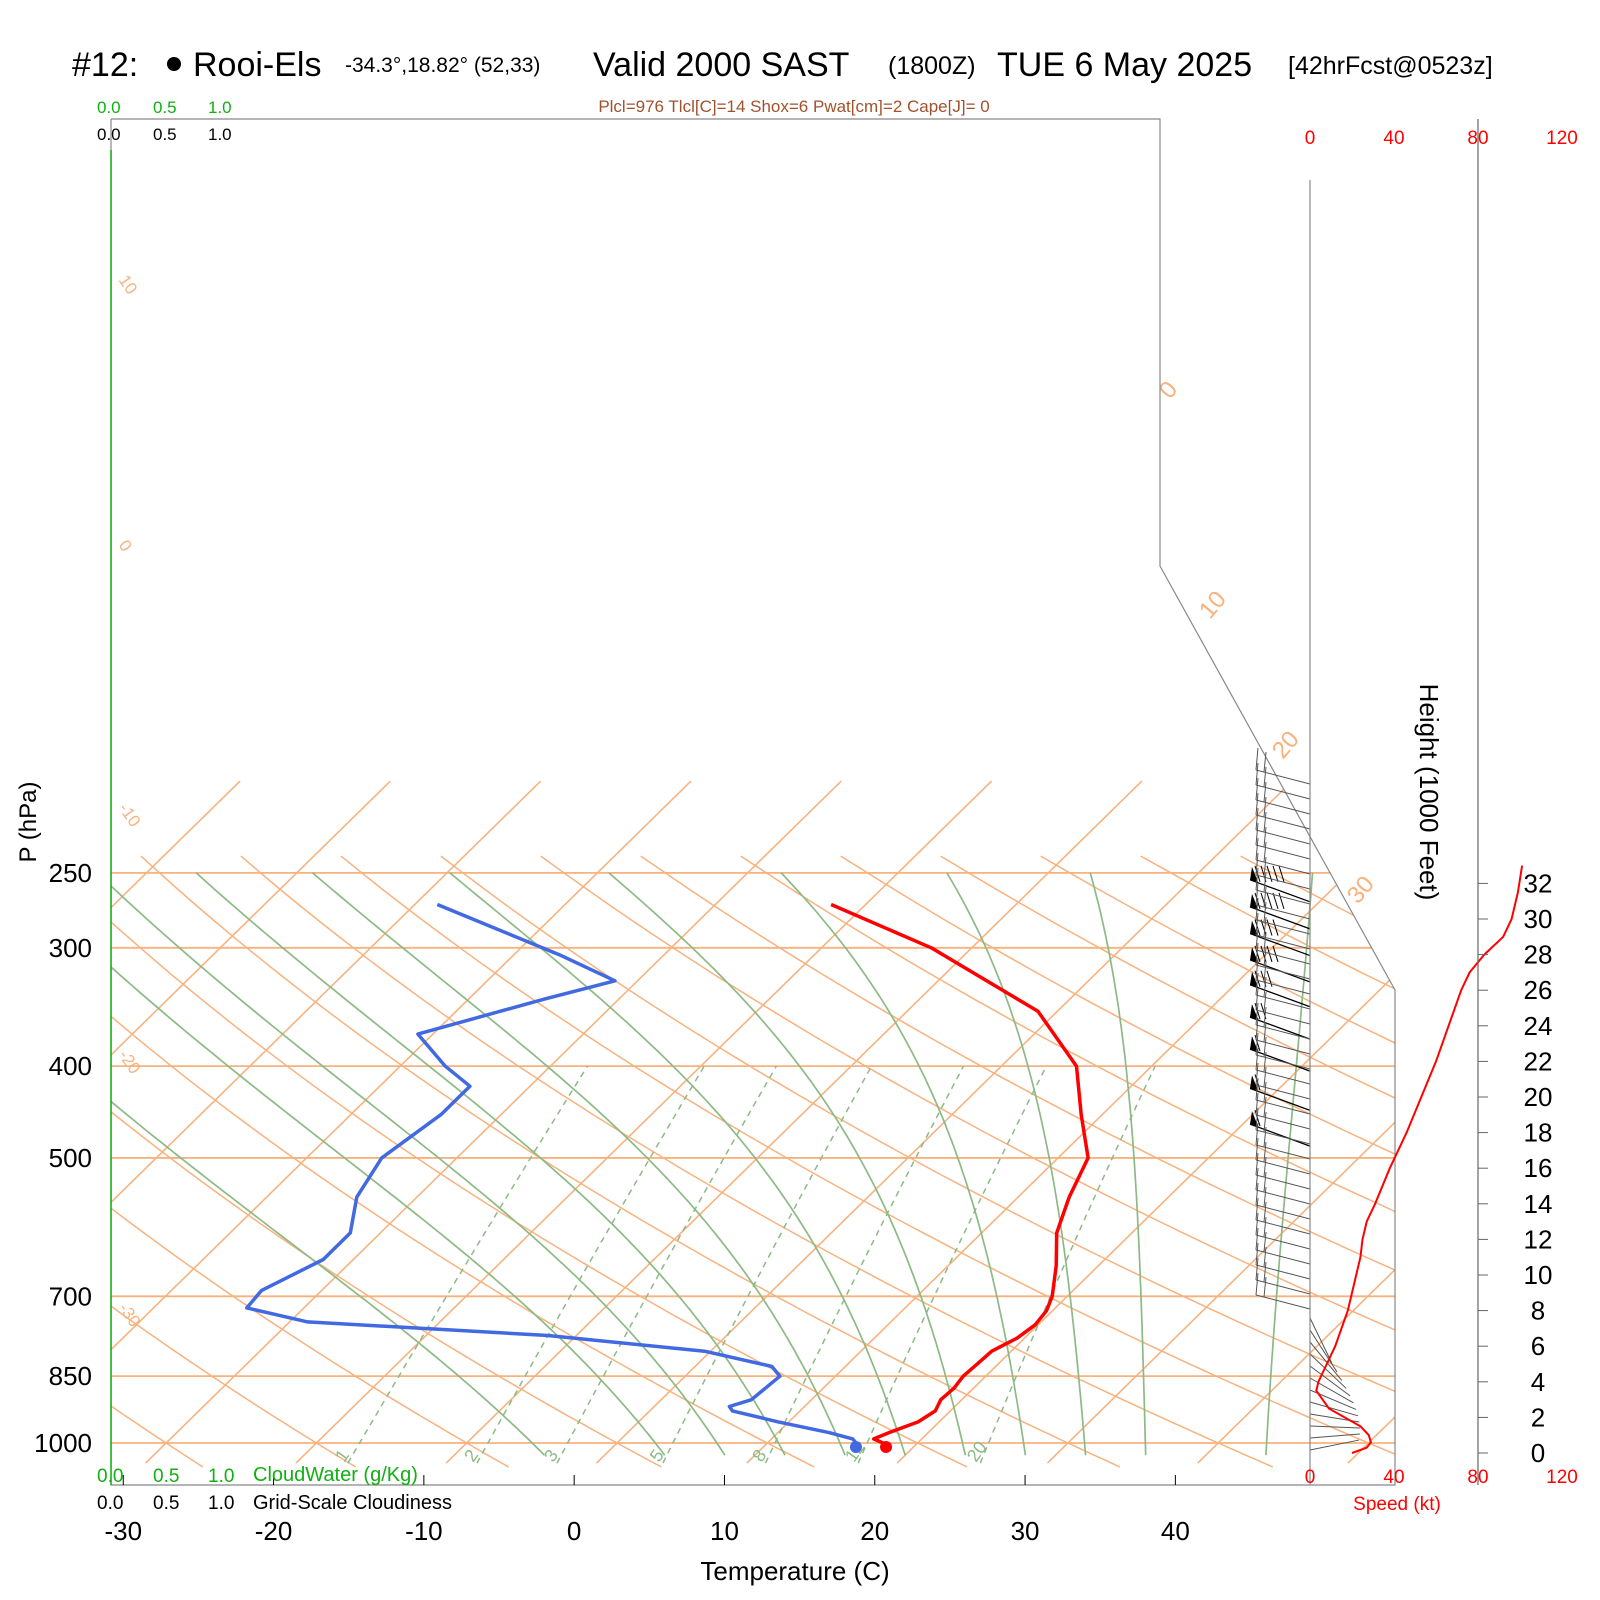 This screenshot has height=1600, width=1600. Describe the element at coordinates (1562, 1477) in the screenshot. I see `speed-bottom-tick: 120` at that location.